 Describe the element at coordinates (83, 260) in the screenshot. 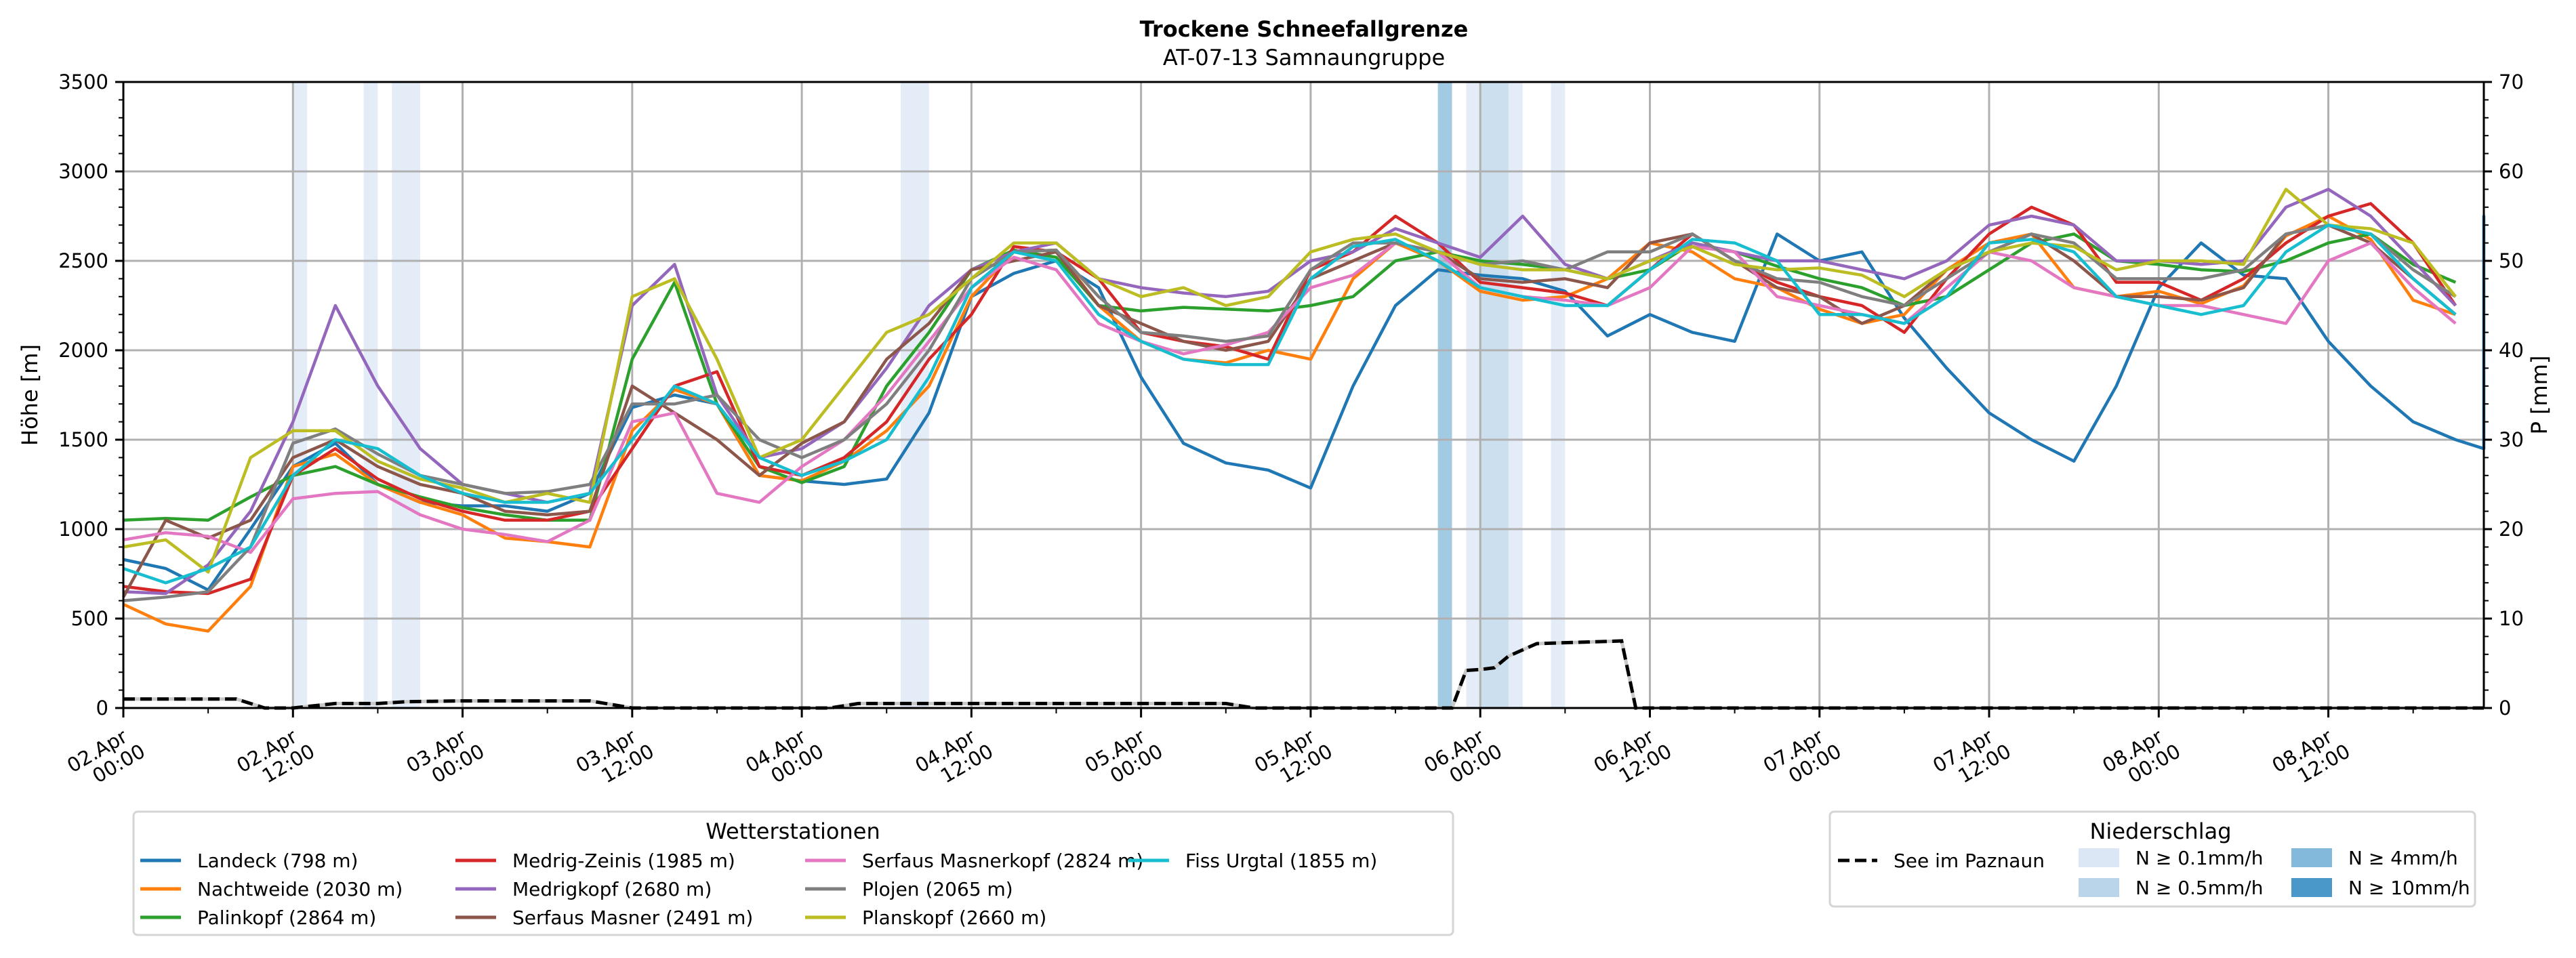

I see `y-tick-label: 2500` at that location.